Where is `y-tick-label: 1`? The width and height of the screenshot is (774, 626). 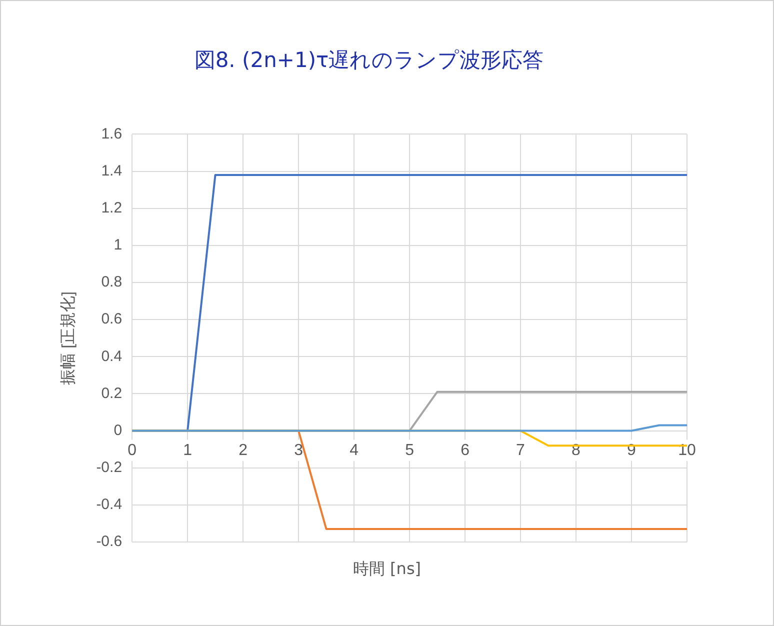
y-tick-label: 1 is located at coordinates (118, 245).